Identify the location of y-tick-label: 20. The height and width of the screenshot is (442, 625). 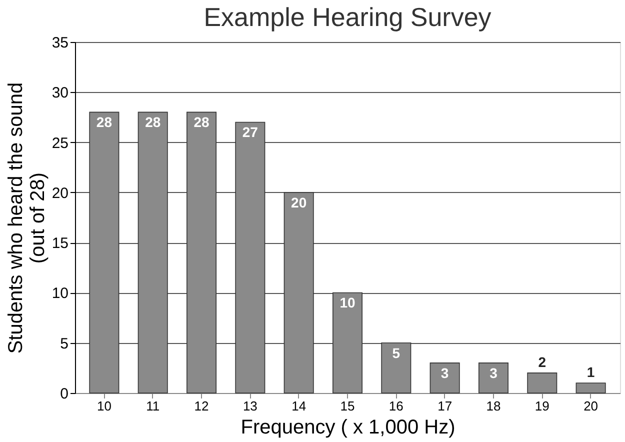
(60, 193).